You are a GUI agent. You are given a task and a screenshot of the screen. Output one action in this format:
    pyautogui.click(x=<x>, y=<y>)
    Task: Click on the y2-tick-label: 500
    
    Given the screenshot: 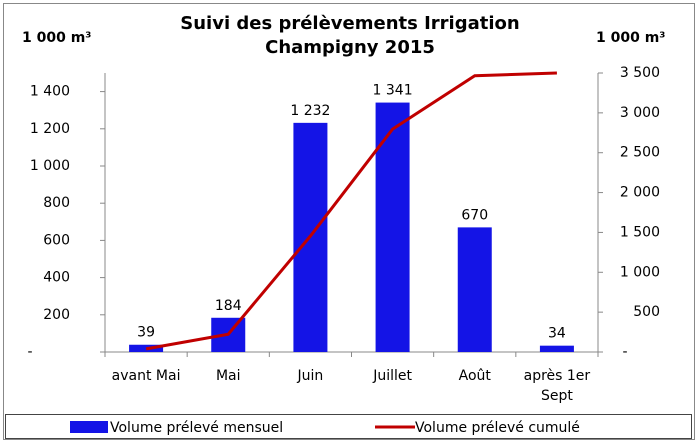 What is the action you would take?
    pyautogui.click(x=646, y=312)
    